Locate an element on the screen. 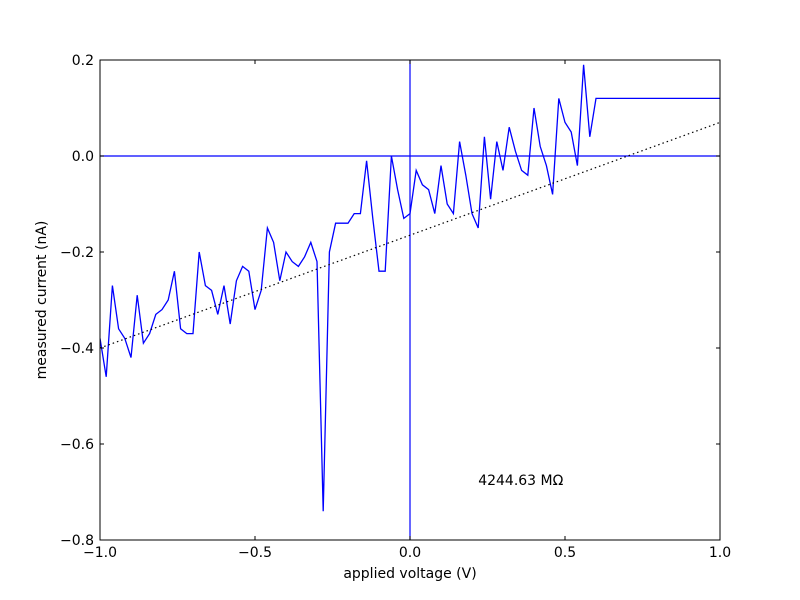  x-tick-label: 0.0 is located at coordinates (410, 553).